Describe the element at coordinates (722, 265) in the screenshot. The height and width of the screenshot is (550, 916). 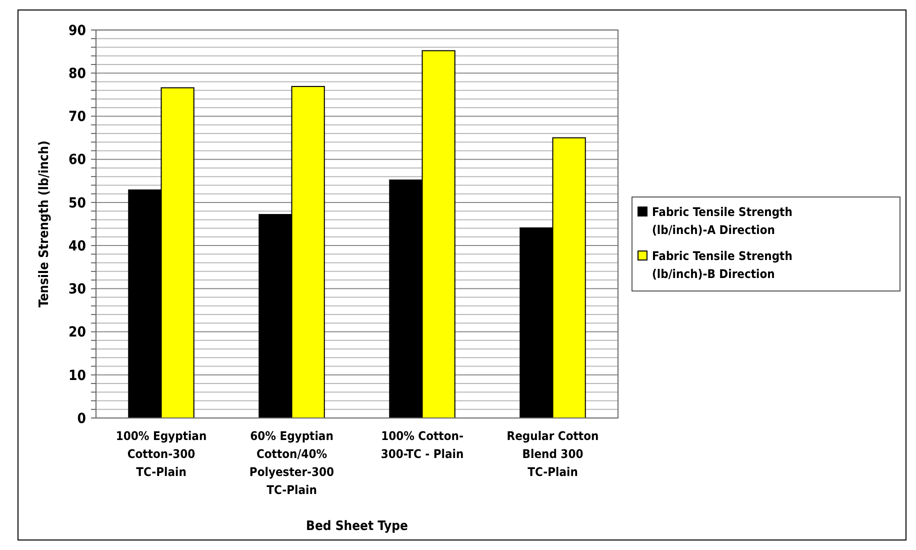
I see `legend-label: Fabric Tensile Strength (lb/inch)-B Direction` at that location.